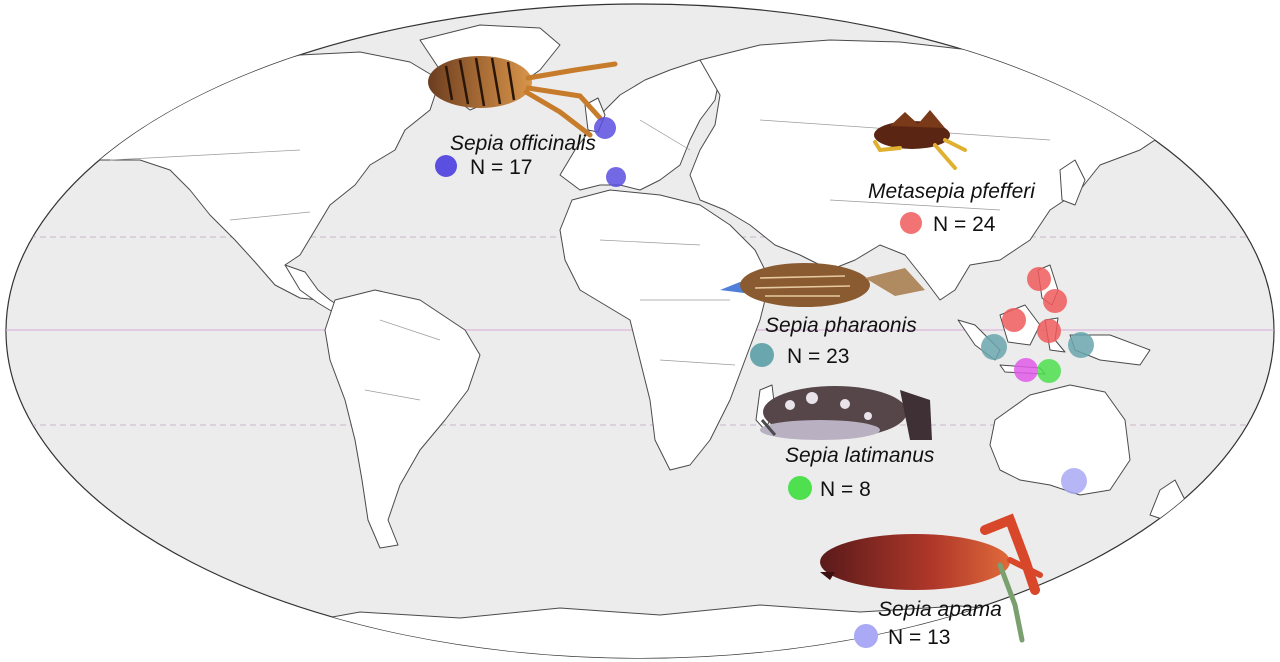  I want to click on marker-sepia-officinalis-channel, so click(605, 128).